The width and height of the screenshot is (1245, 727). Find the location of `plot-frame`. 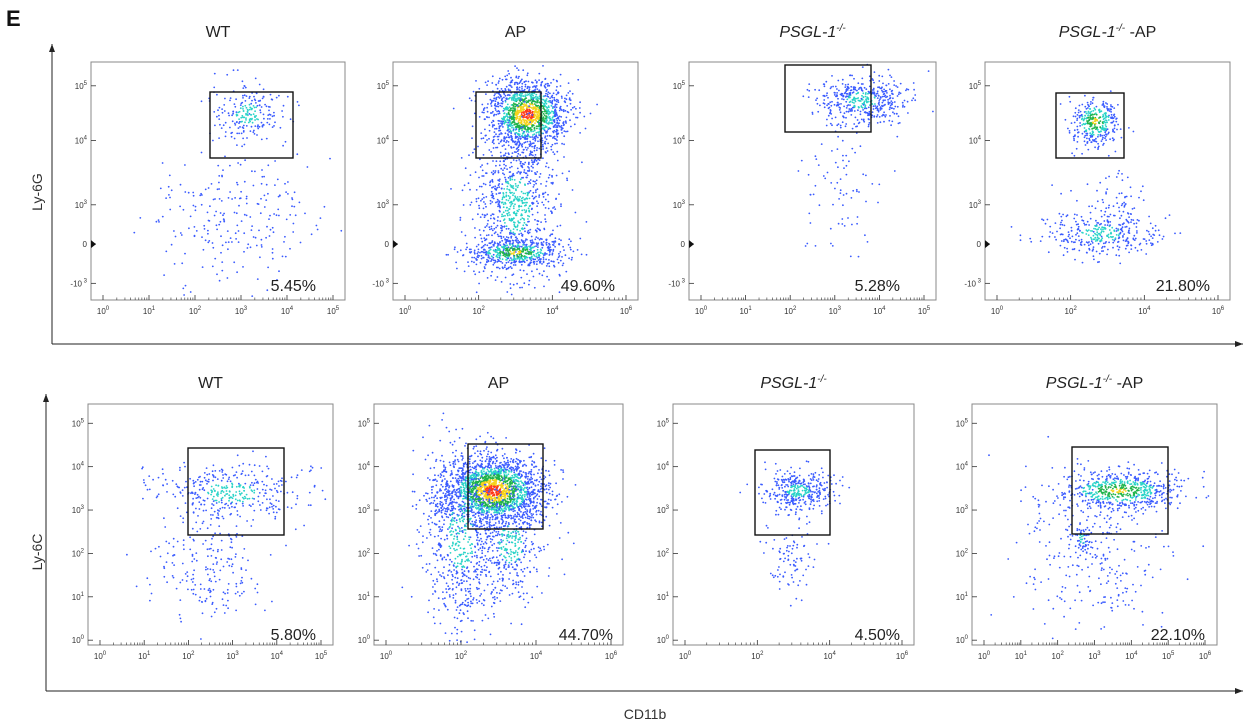

plot-frame is located at coordinates (1107, 181).